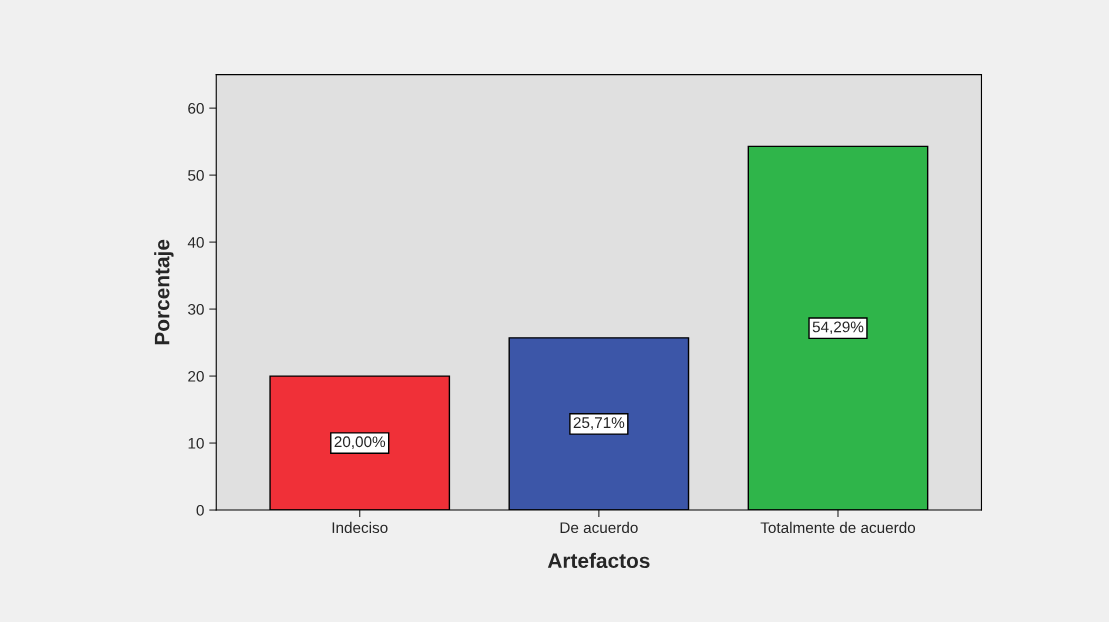 This screenshot has height=622, width=1109. I want to click on y-tick-label: 20, so click(196, 376).